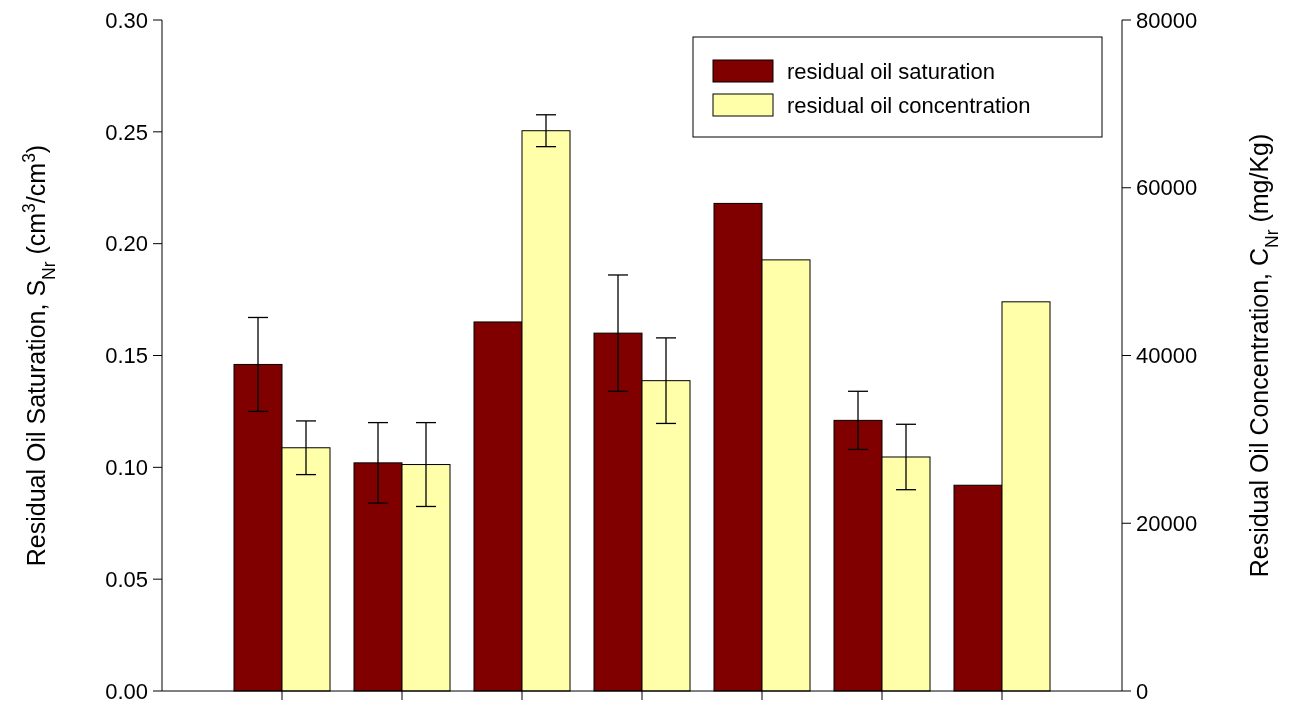  What do you see at coordinates (1167, 188) in the screenshot?
I see `y2-tick-label: 60000` at bounding box center [1167, 188].